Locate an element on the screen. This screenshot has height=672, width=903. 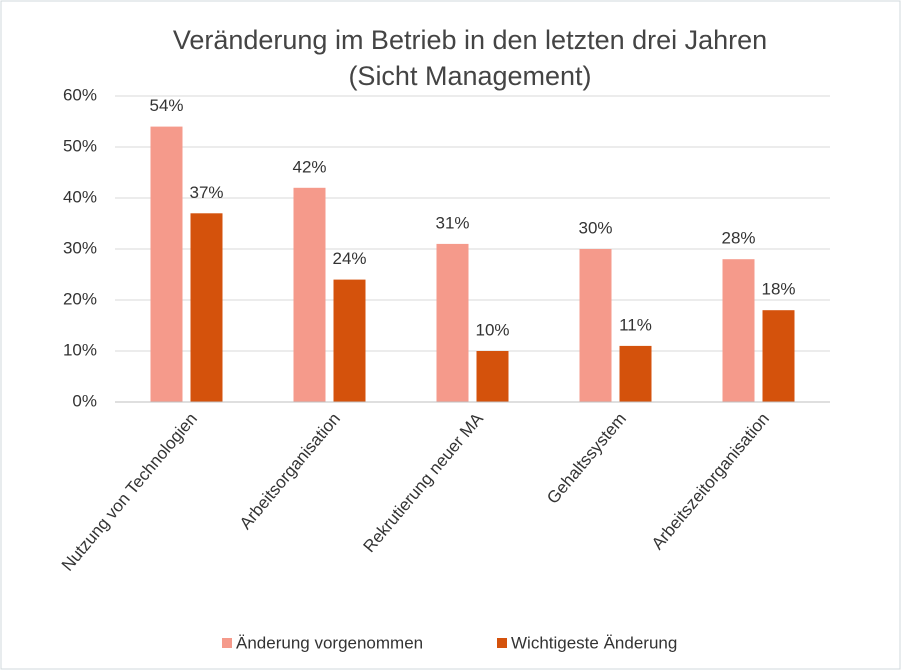
y-tick-label: 60% is located at coordinates (80, 94).